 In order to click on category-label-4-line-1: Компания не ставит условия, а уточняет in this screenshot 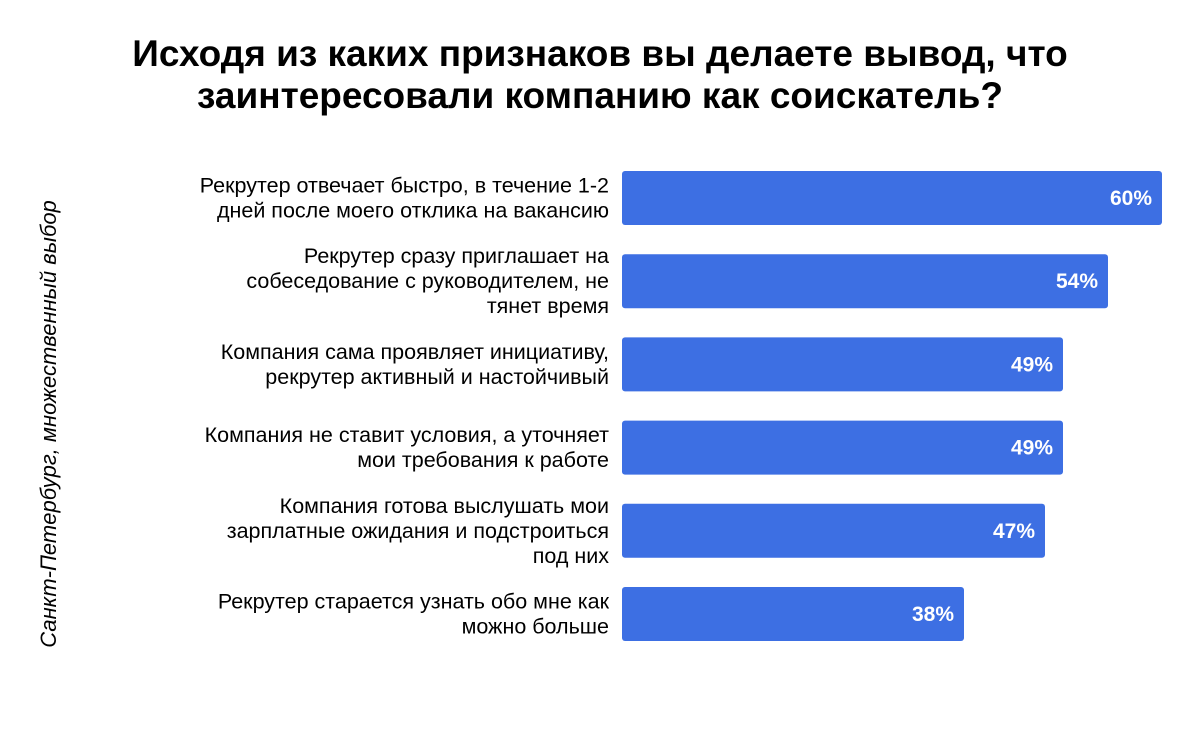, I will do `click(407, 435)`.